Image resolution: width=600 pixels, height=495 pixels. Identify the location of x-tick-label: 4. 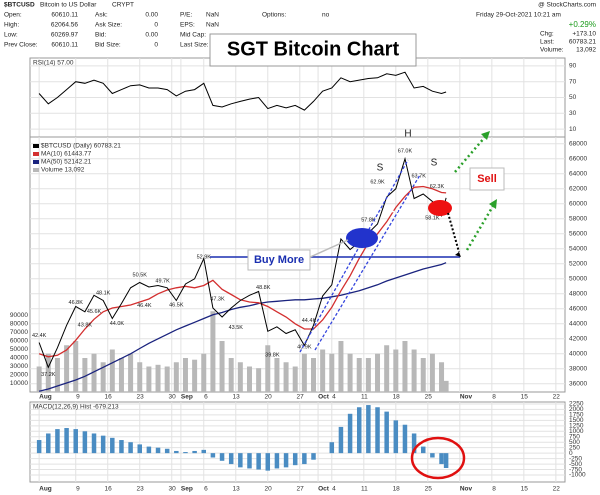
(334, 397).